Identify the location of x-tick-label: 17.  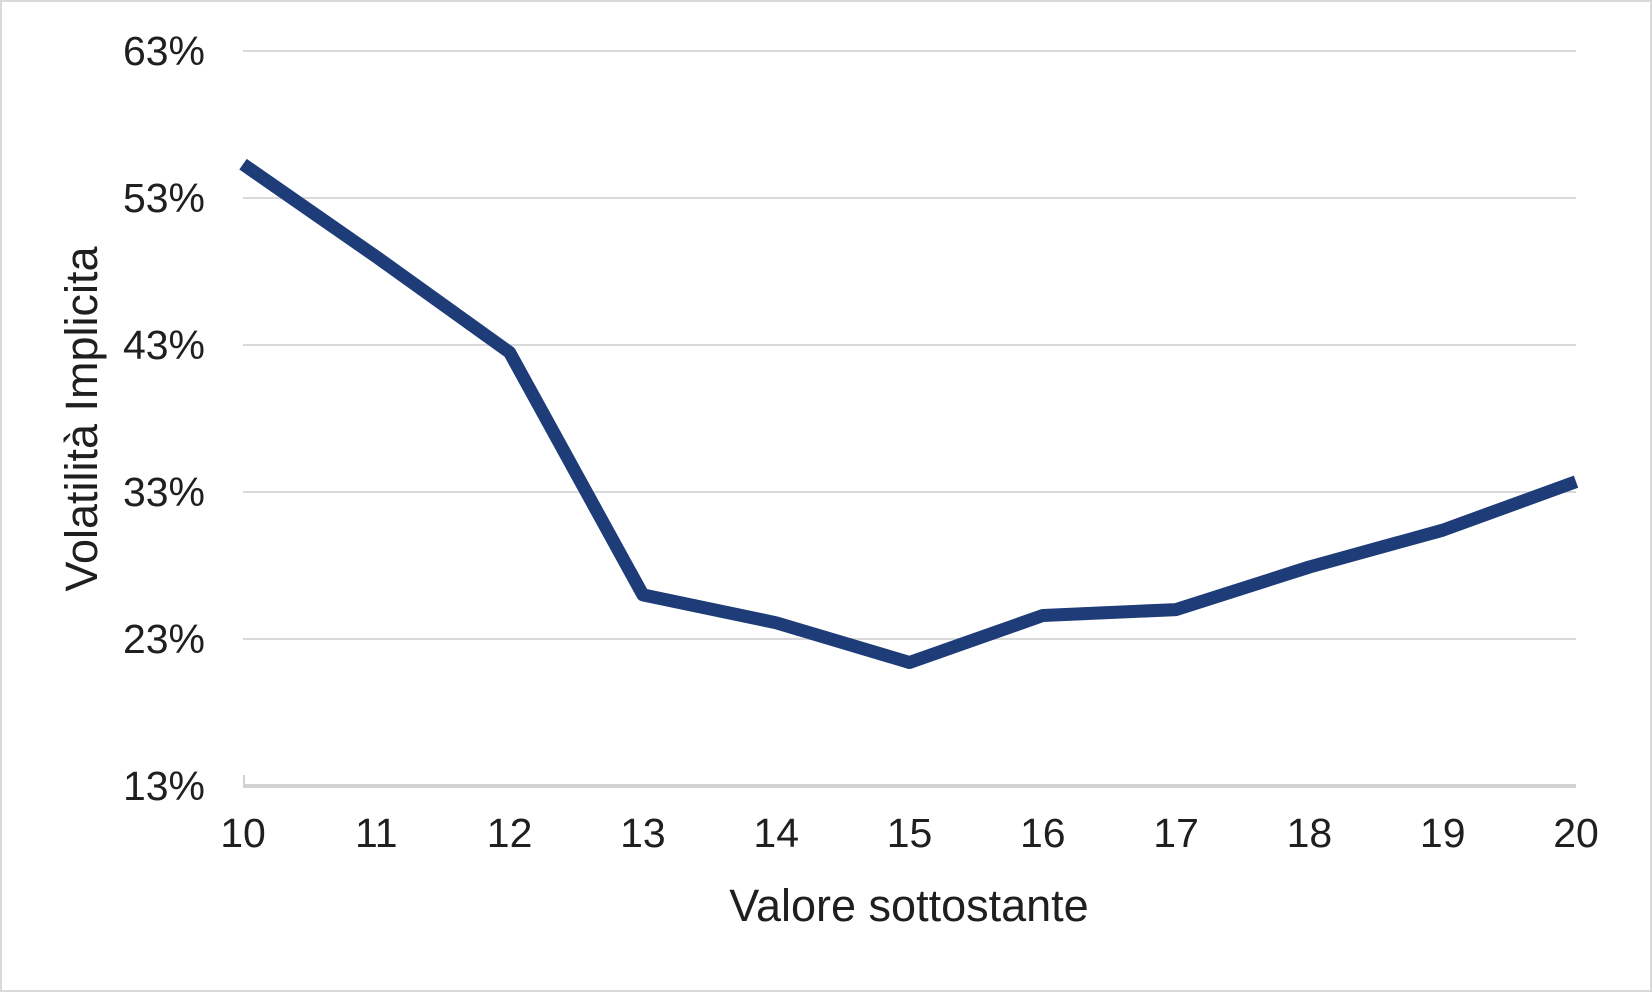
(1176, 833).